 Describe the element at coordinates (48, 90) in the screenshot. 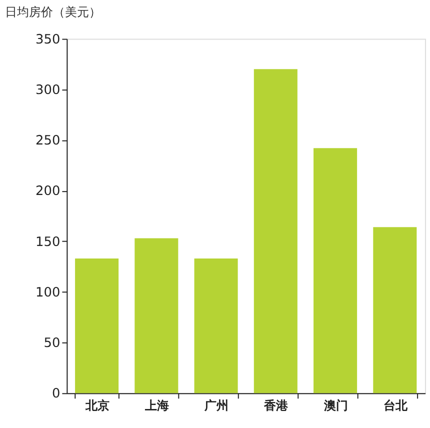

I see `y-tick-label: 300` at that location.